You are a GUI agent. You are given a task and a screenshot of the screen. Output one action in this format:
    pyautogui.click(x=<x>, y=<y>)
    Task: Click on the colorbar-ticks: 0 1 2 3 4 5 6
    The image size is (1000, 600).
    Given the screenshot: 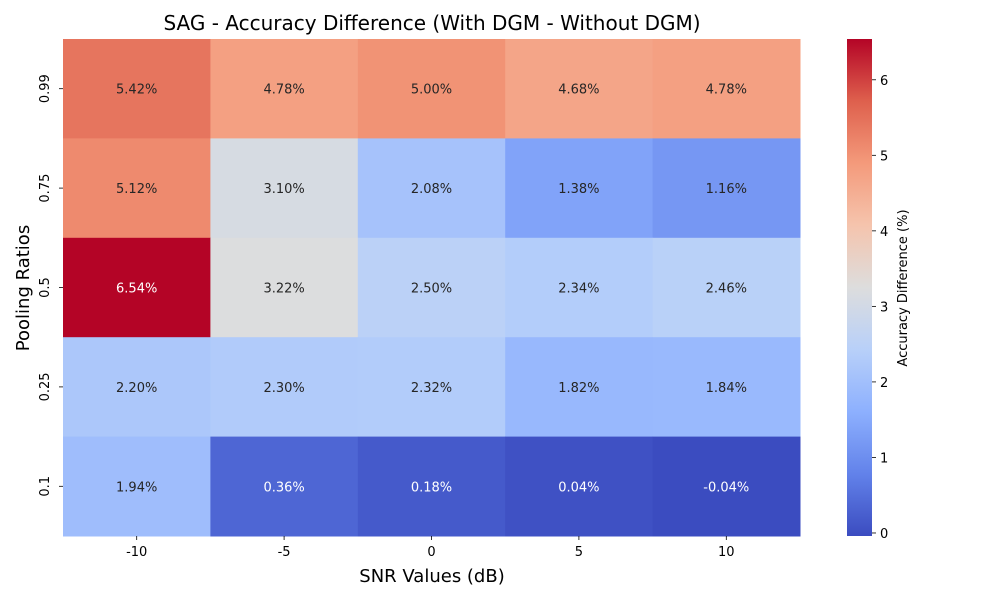 What is the action you would take?
    pyautogui.click(x=880, y=308)
    